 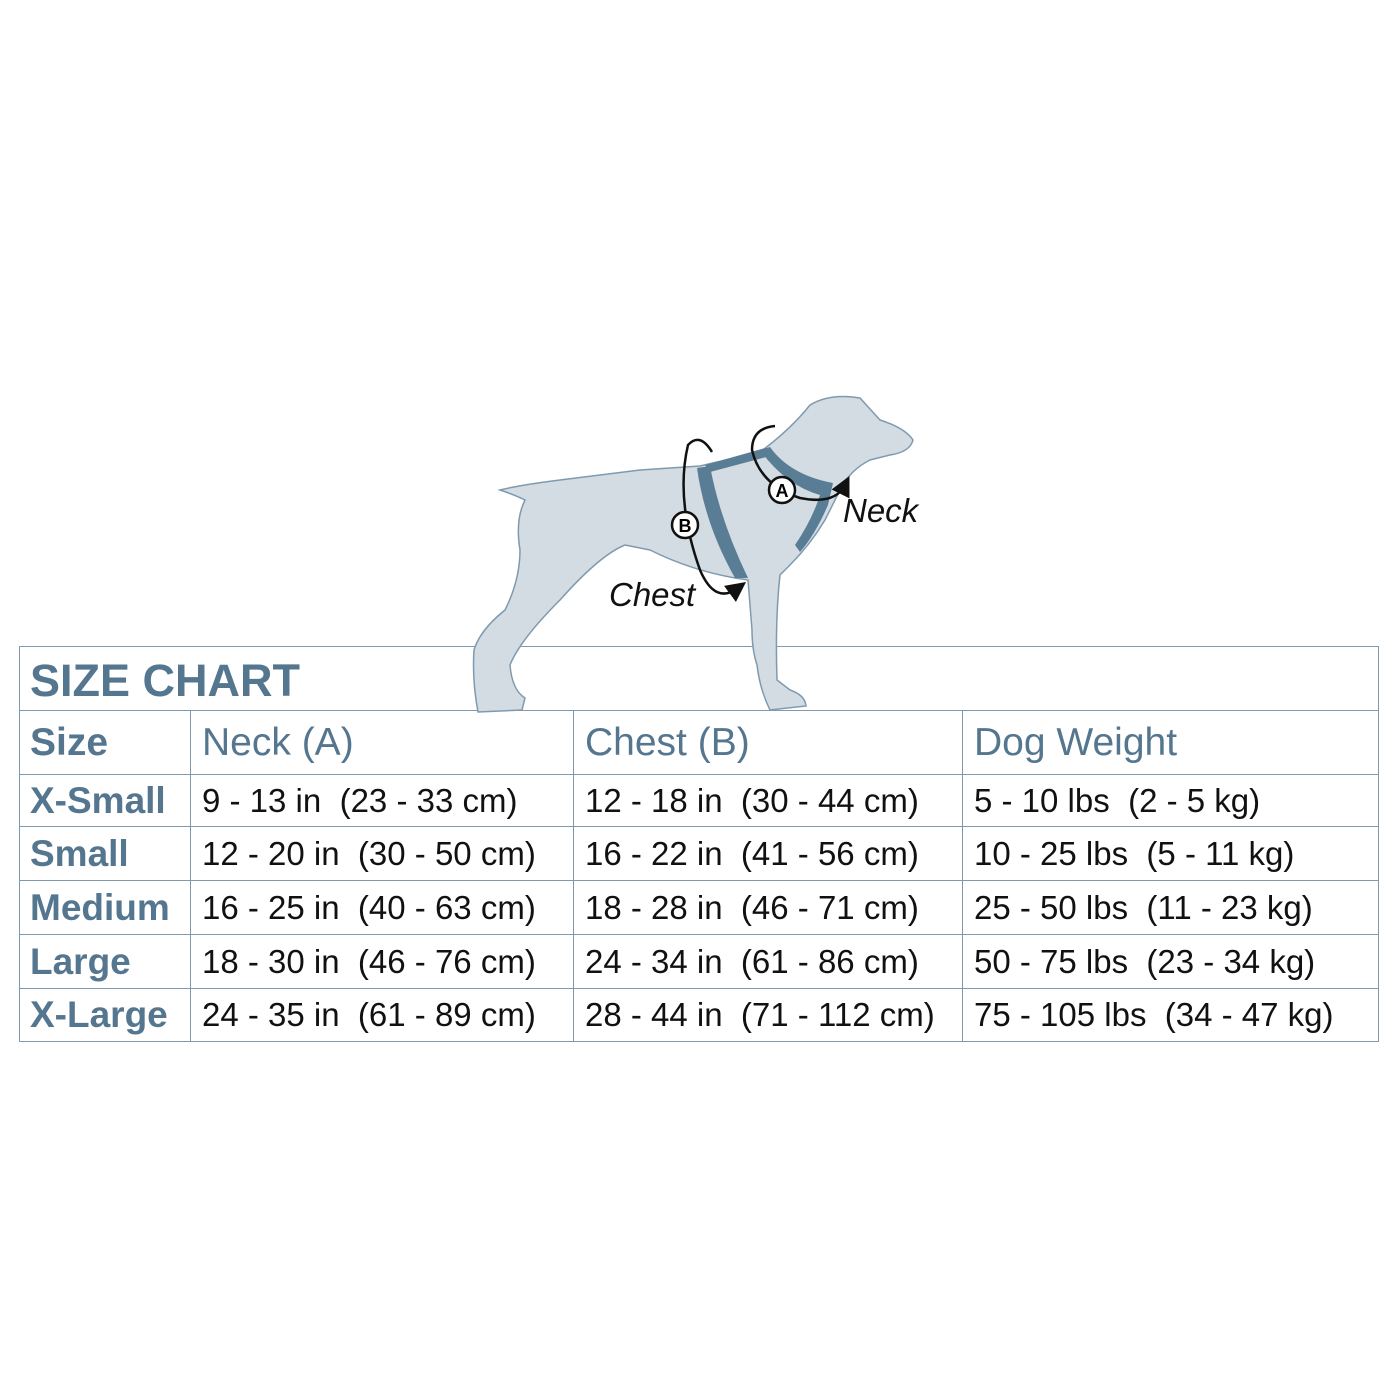 I want to click on chest-cell: 12 - 18 in (30 - 44 cm), so click(x=767, y=800).